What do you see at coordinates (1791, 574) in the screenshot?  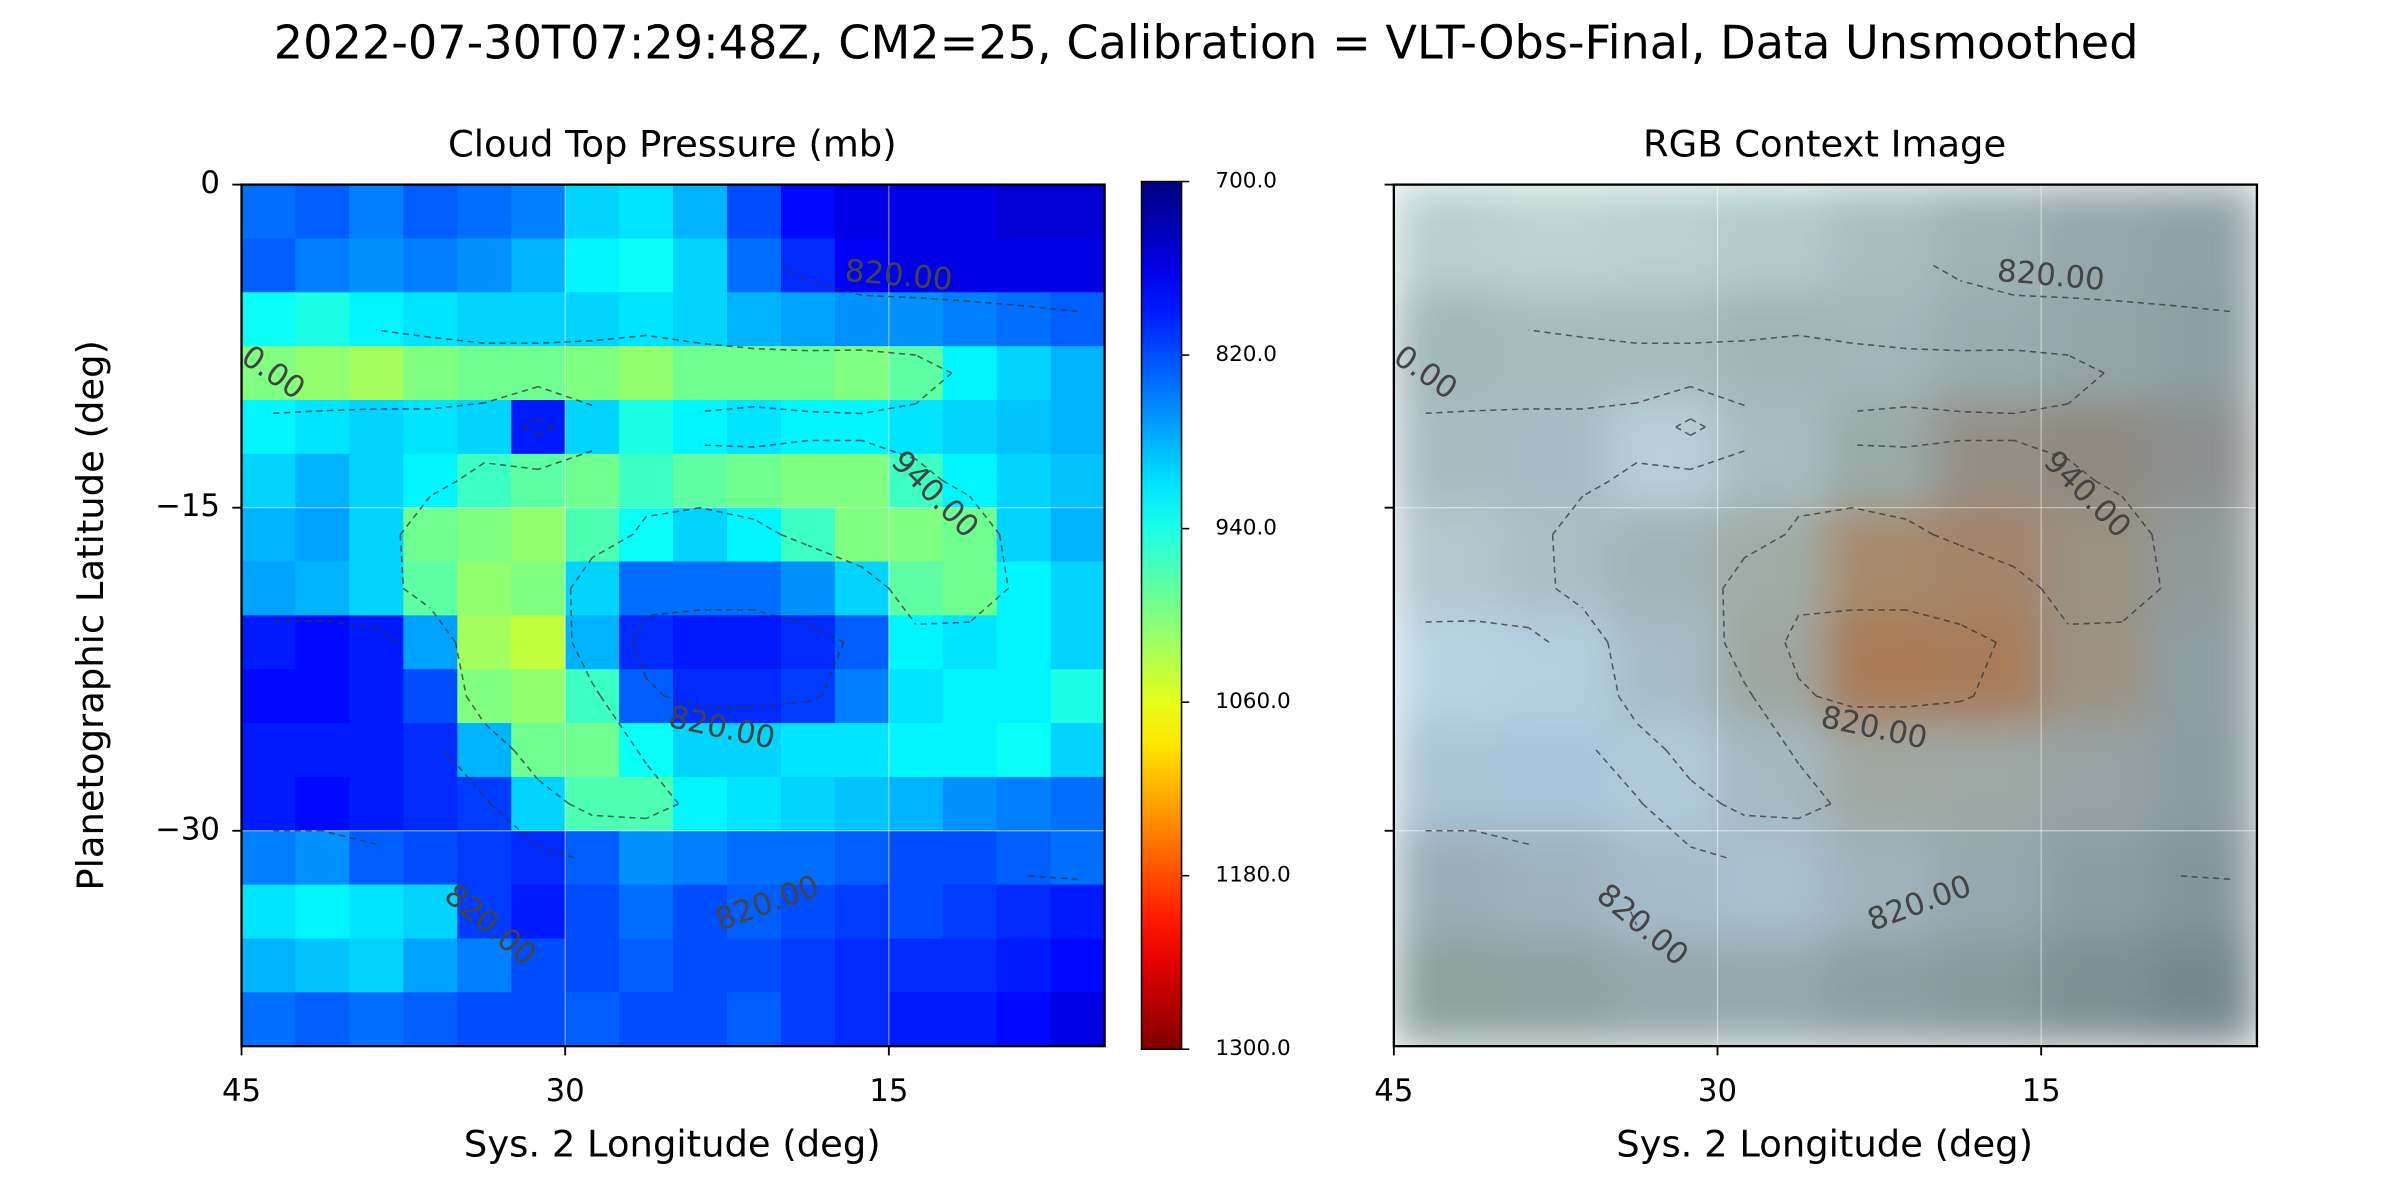 I see `contour-line` at bounding box center [1791, 574].